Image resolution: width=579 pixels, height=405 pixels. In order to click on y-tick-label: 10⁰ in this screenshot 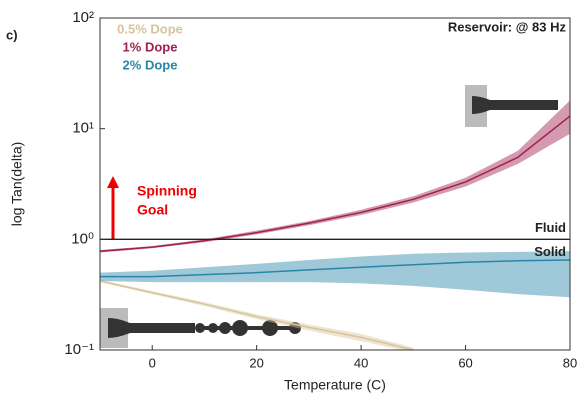, I will do `click(82, 238)`.